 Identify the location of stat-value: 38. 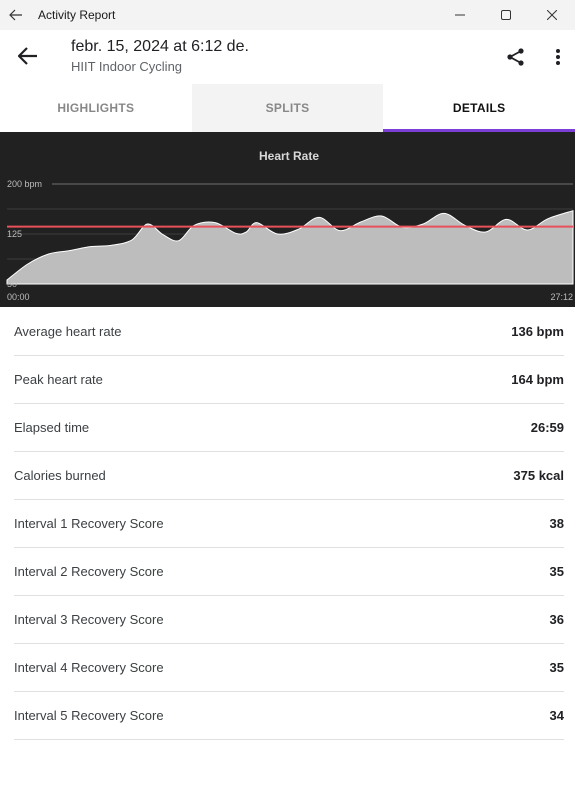
(556, 523).